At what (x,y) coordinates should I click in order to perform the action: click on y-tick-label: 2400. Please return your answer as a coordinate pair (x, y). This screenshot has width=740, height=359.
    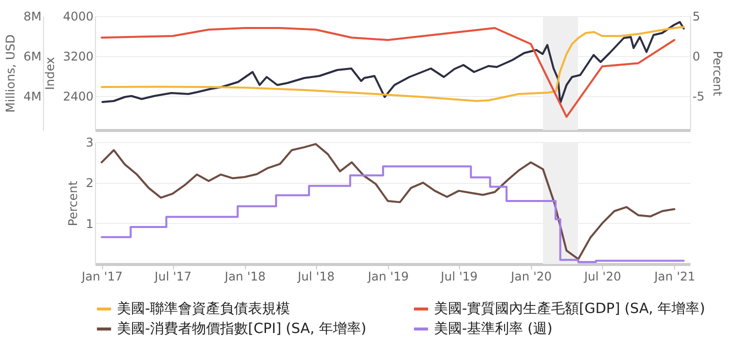
    Looking at the image, I should click on (78, 97).